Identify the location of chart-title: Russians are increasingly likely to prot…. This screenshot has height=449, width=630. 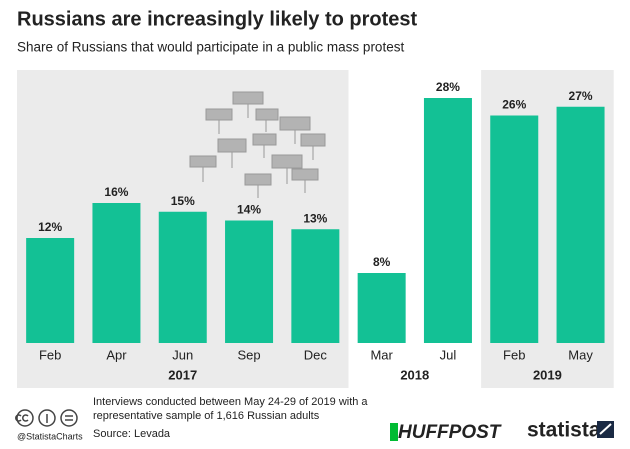
(217, 19).